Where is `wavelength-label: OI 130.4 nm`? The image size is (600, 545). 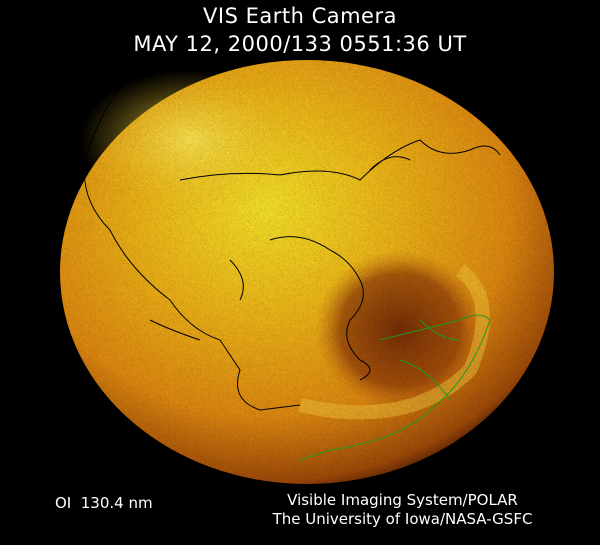 wavelength-label: OI 130.4 nm is located at coordinates (104, 503).